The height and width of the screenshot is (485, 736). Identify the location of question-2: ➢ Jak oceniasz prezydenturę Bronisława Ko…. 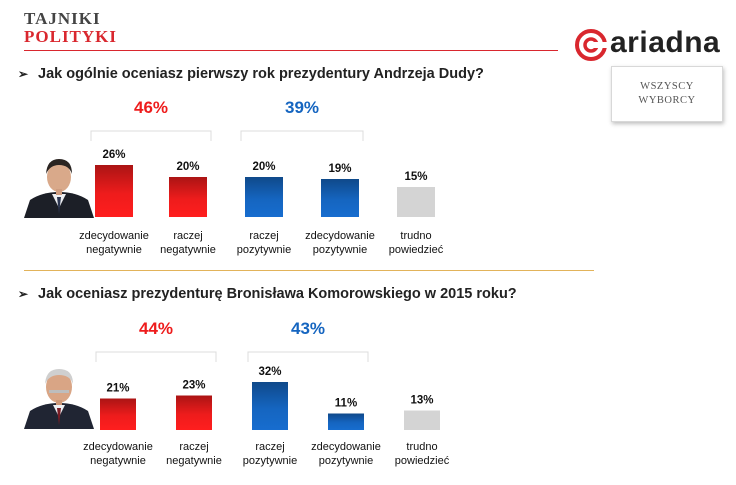
(267, 294).